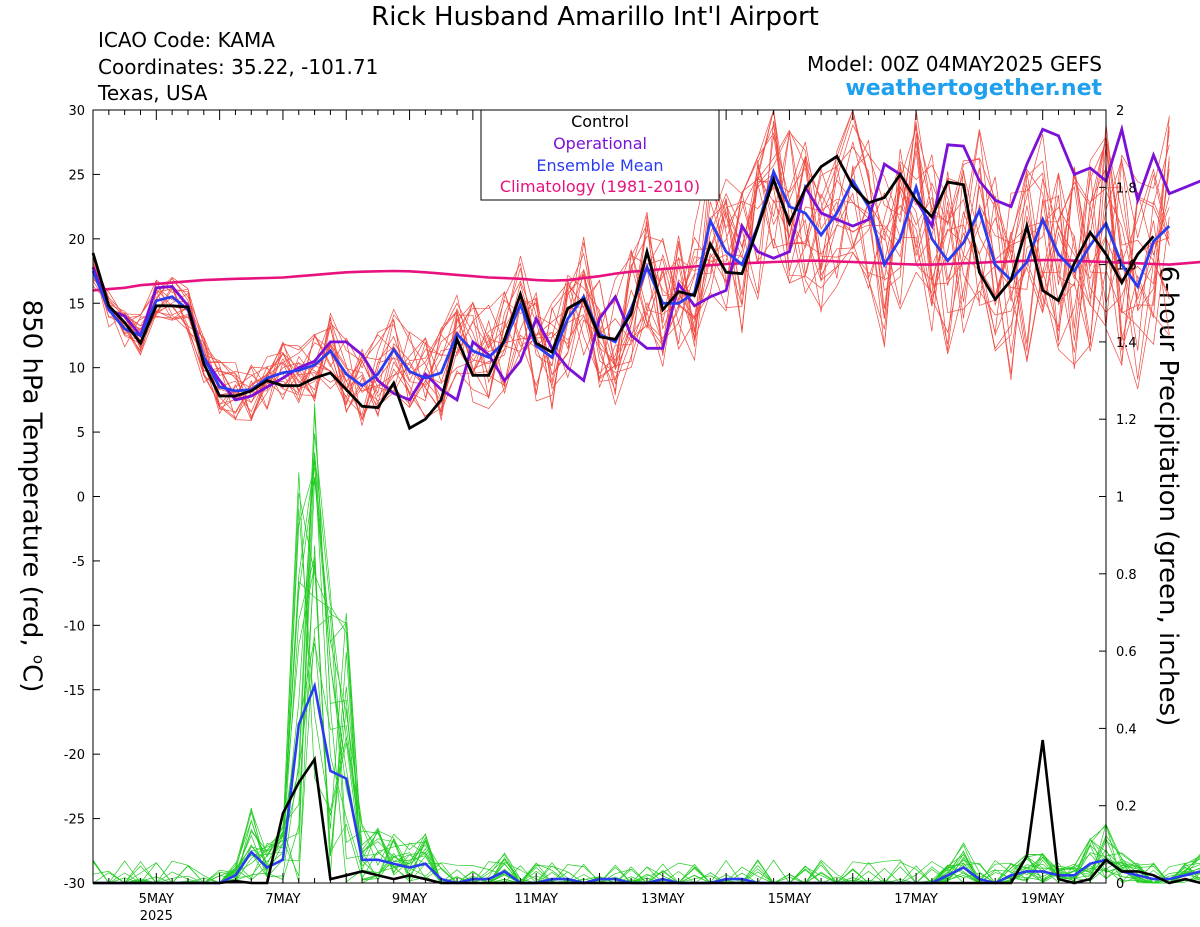 This screenshot has width=1200, height=927. I want to click on right-tick-label: 0.6, so click(1126, 652).